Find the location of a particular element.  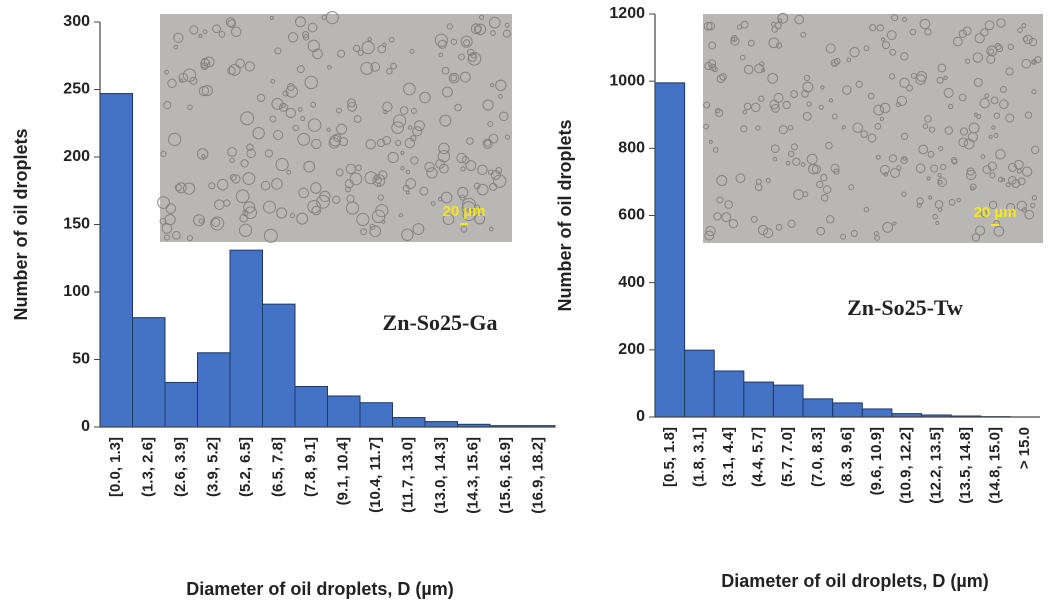

x-tick-label: [0.5, 1.8] is located at coordinates (669, 457).